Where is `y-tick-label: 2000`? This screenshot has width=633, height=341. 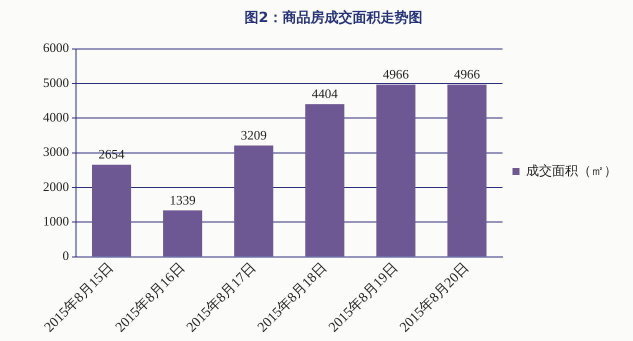 y-tick-label: 2000 is located at coordinates (56, 186).